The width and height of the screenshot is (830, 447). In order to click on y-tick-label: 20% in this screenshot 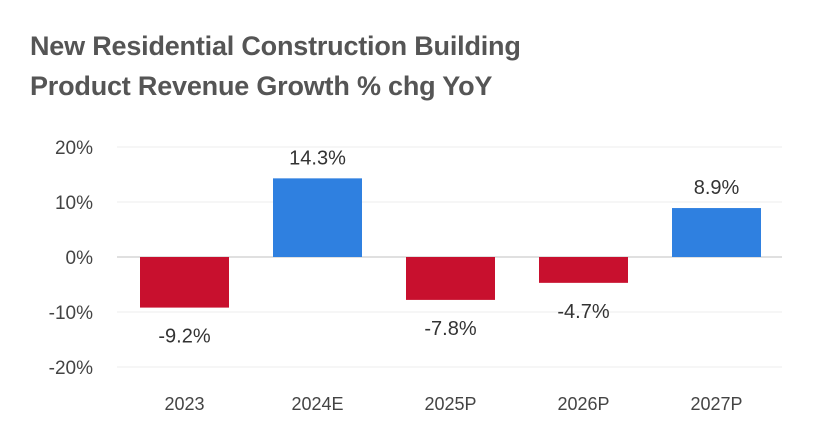, I will do `click(74, 148)`.